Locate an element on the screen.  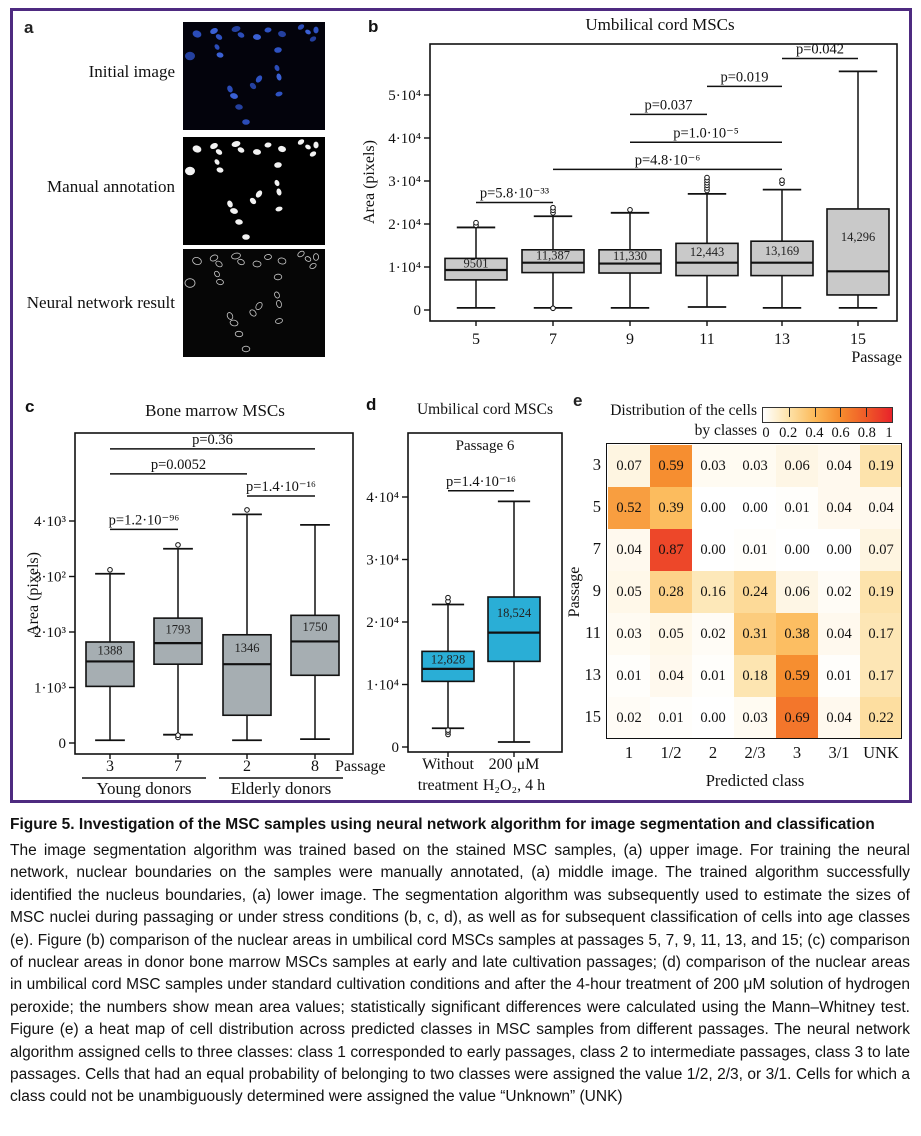
boxplot-series-1: 12,828 is located at coordinates (448, 675).